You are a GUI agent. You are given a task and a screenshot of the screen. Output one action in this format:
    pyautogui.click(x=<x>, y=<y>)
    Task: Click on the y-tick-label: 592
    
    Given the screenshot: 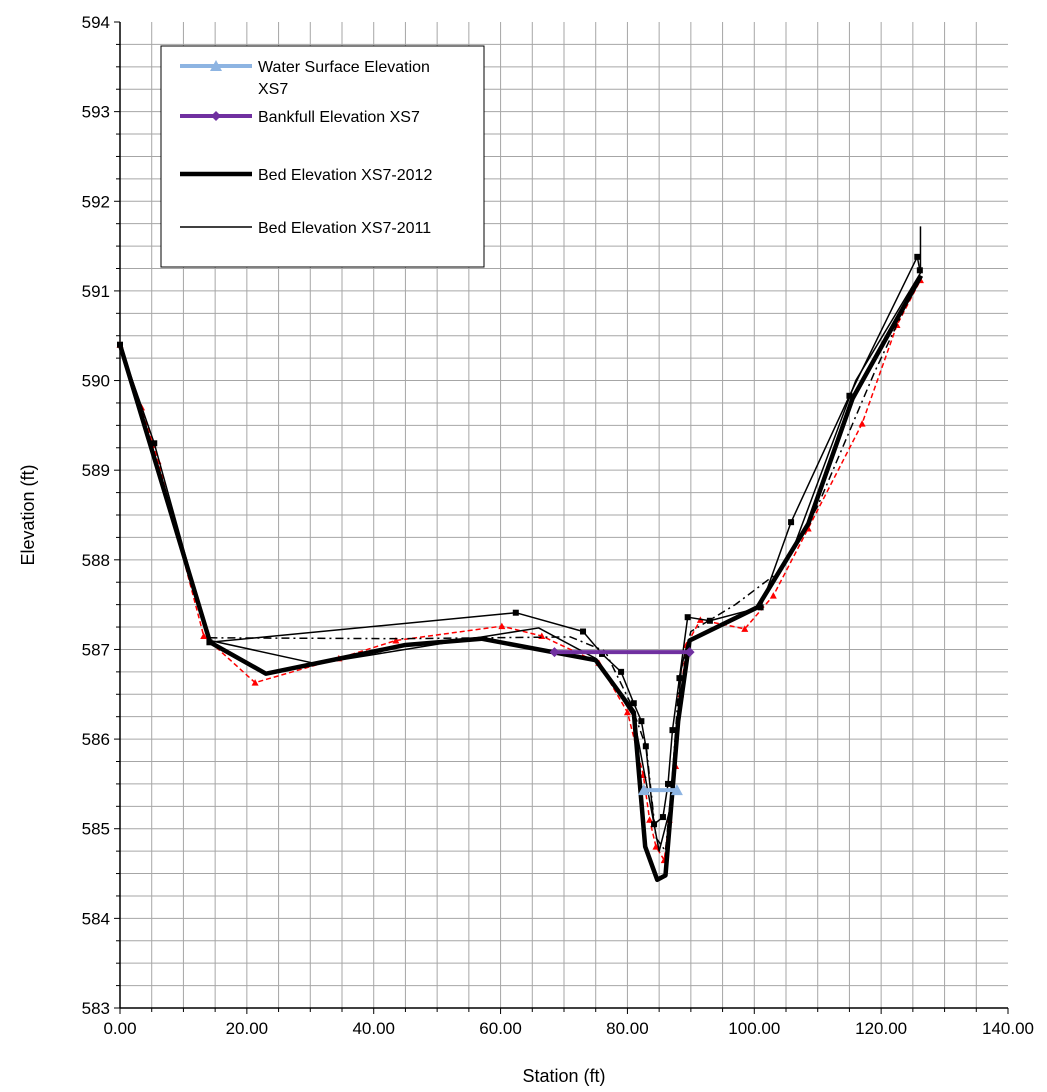 What is the action you would take?
    pyautogui.click(x=96, y=201)
    